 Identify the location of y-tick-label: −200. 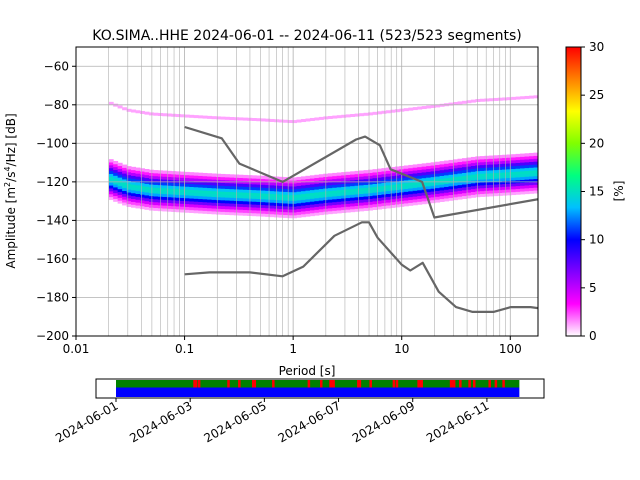
(52, 336).